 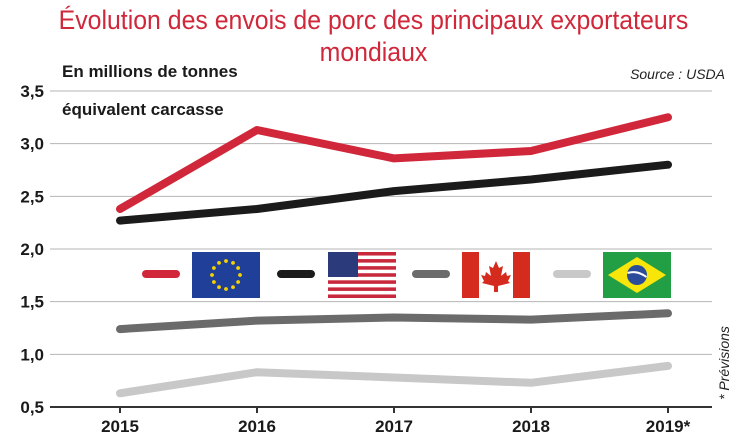 What do you see at coordinates (257, 426) in the screenshot?
I see `x-tick-label: 2016` at bounding box center [257, 426].